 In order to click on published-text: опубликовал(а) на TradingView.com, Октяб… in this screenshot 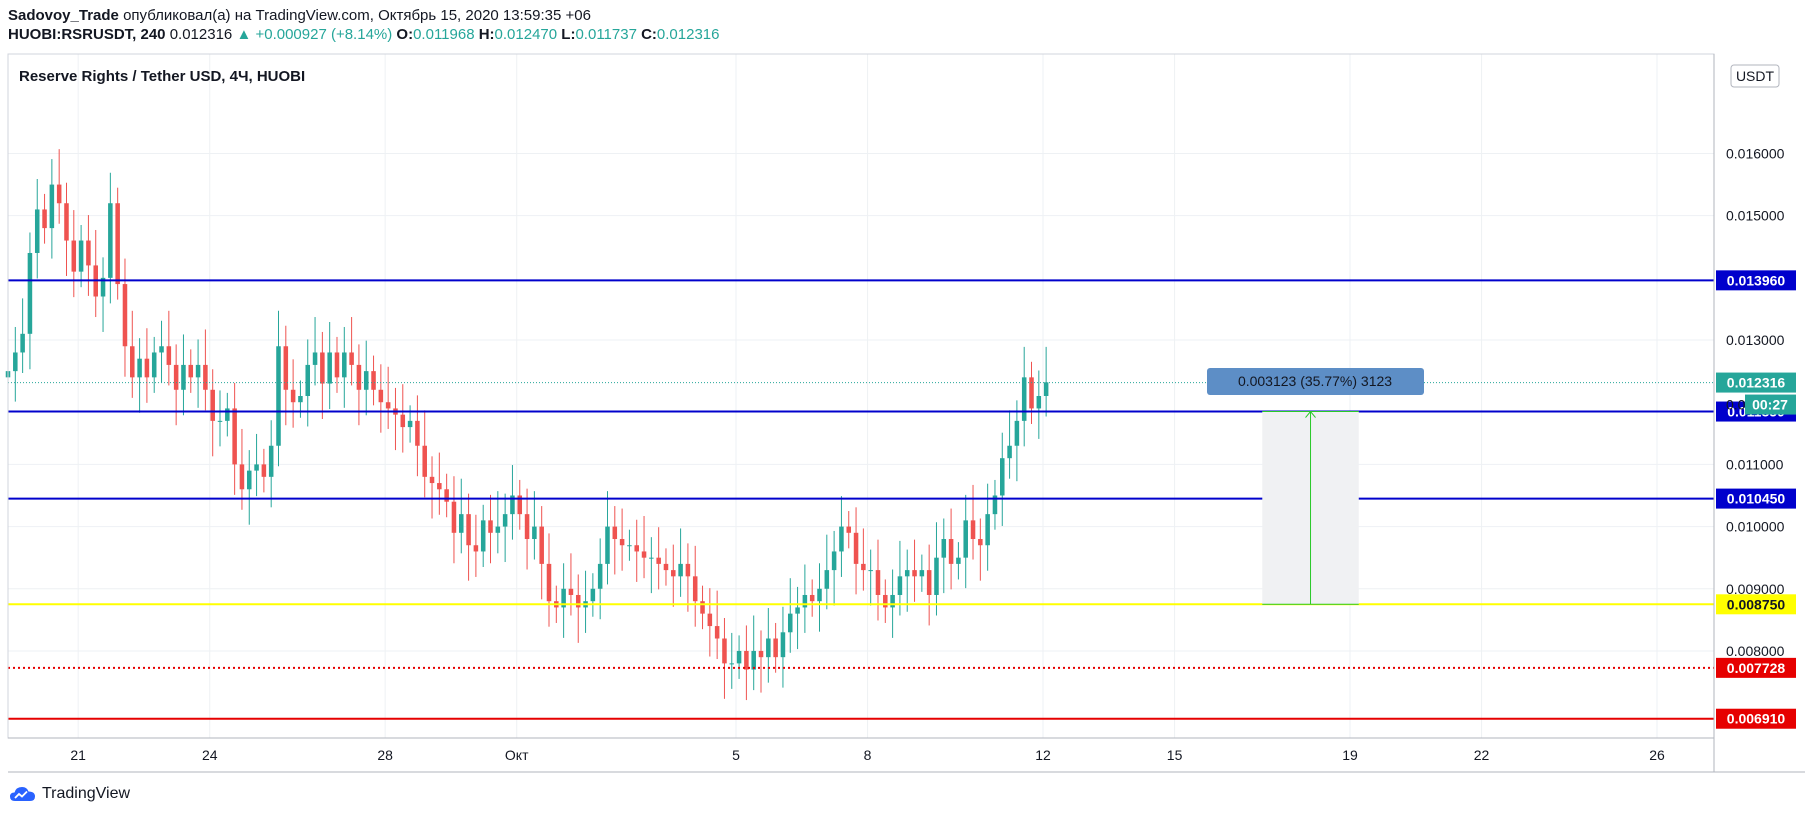, I will do `click(357, 15)`.